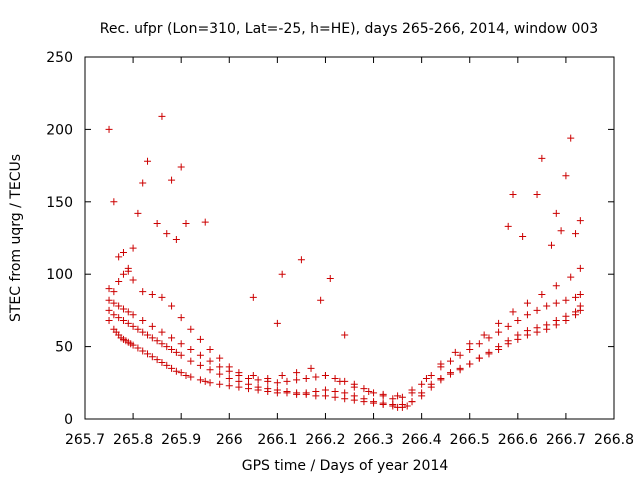  What do you see at coordinates (470, 440) in the screenshot?
I see `x-tick-label: 266.5` at bounding box center [470, 440].